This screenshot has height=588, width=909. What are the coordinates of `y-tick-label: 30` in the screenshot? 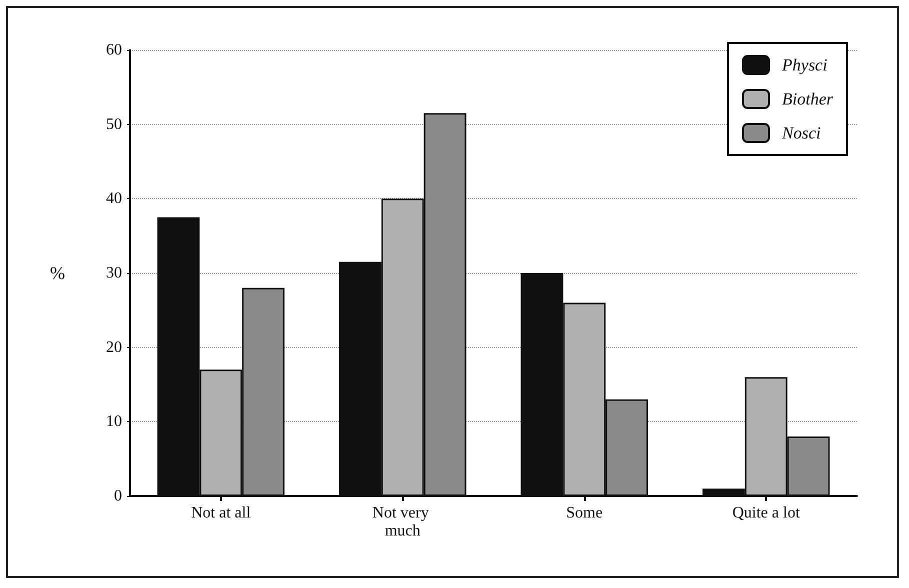 It's located at (114, 273).